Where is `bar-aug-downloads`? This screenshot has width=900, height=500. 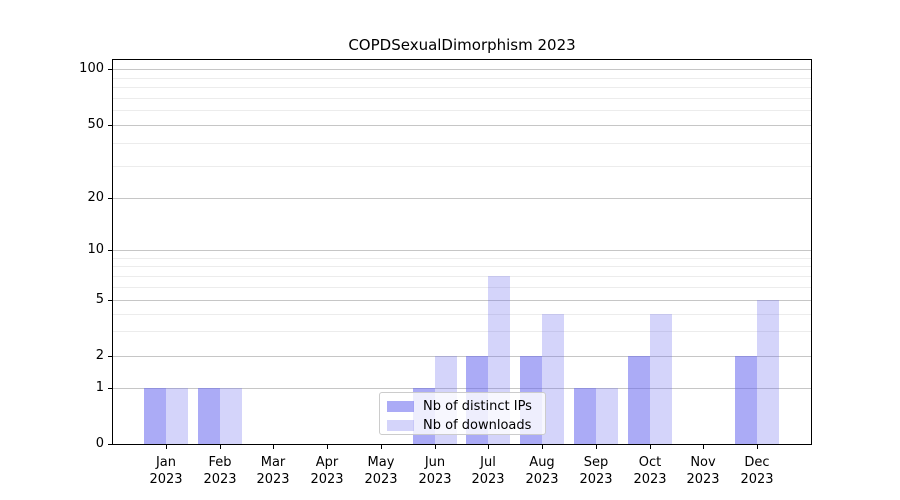
bar-aug-downloads is located at coordinates (553, 379).